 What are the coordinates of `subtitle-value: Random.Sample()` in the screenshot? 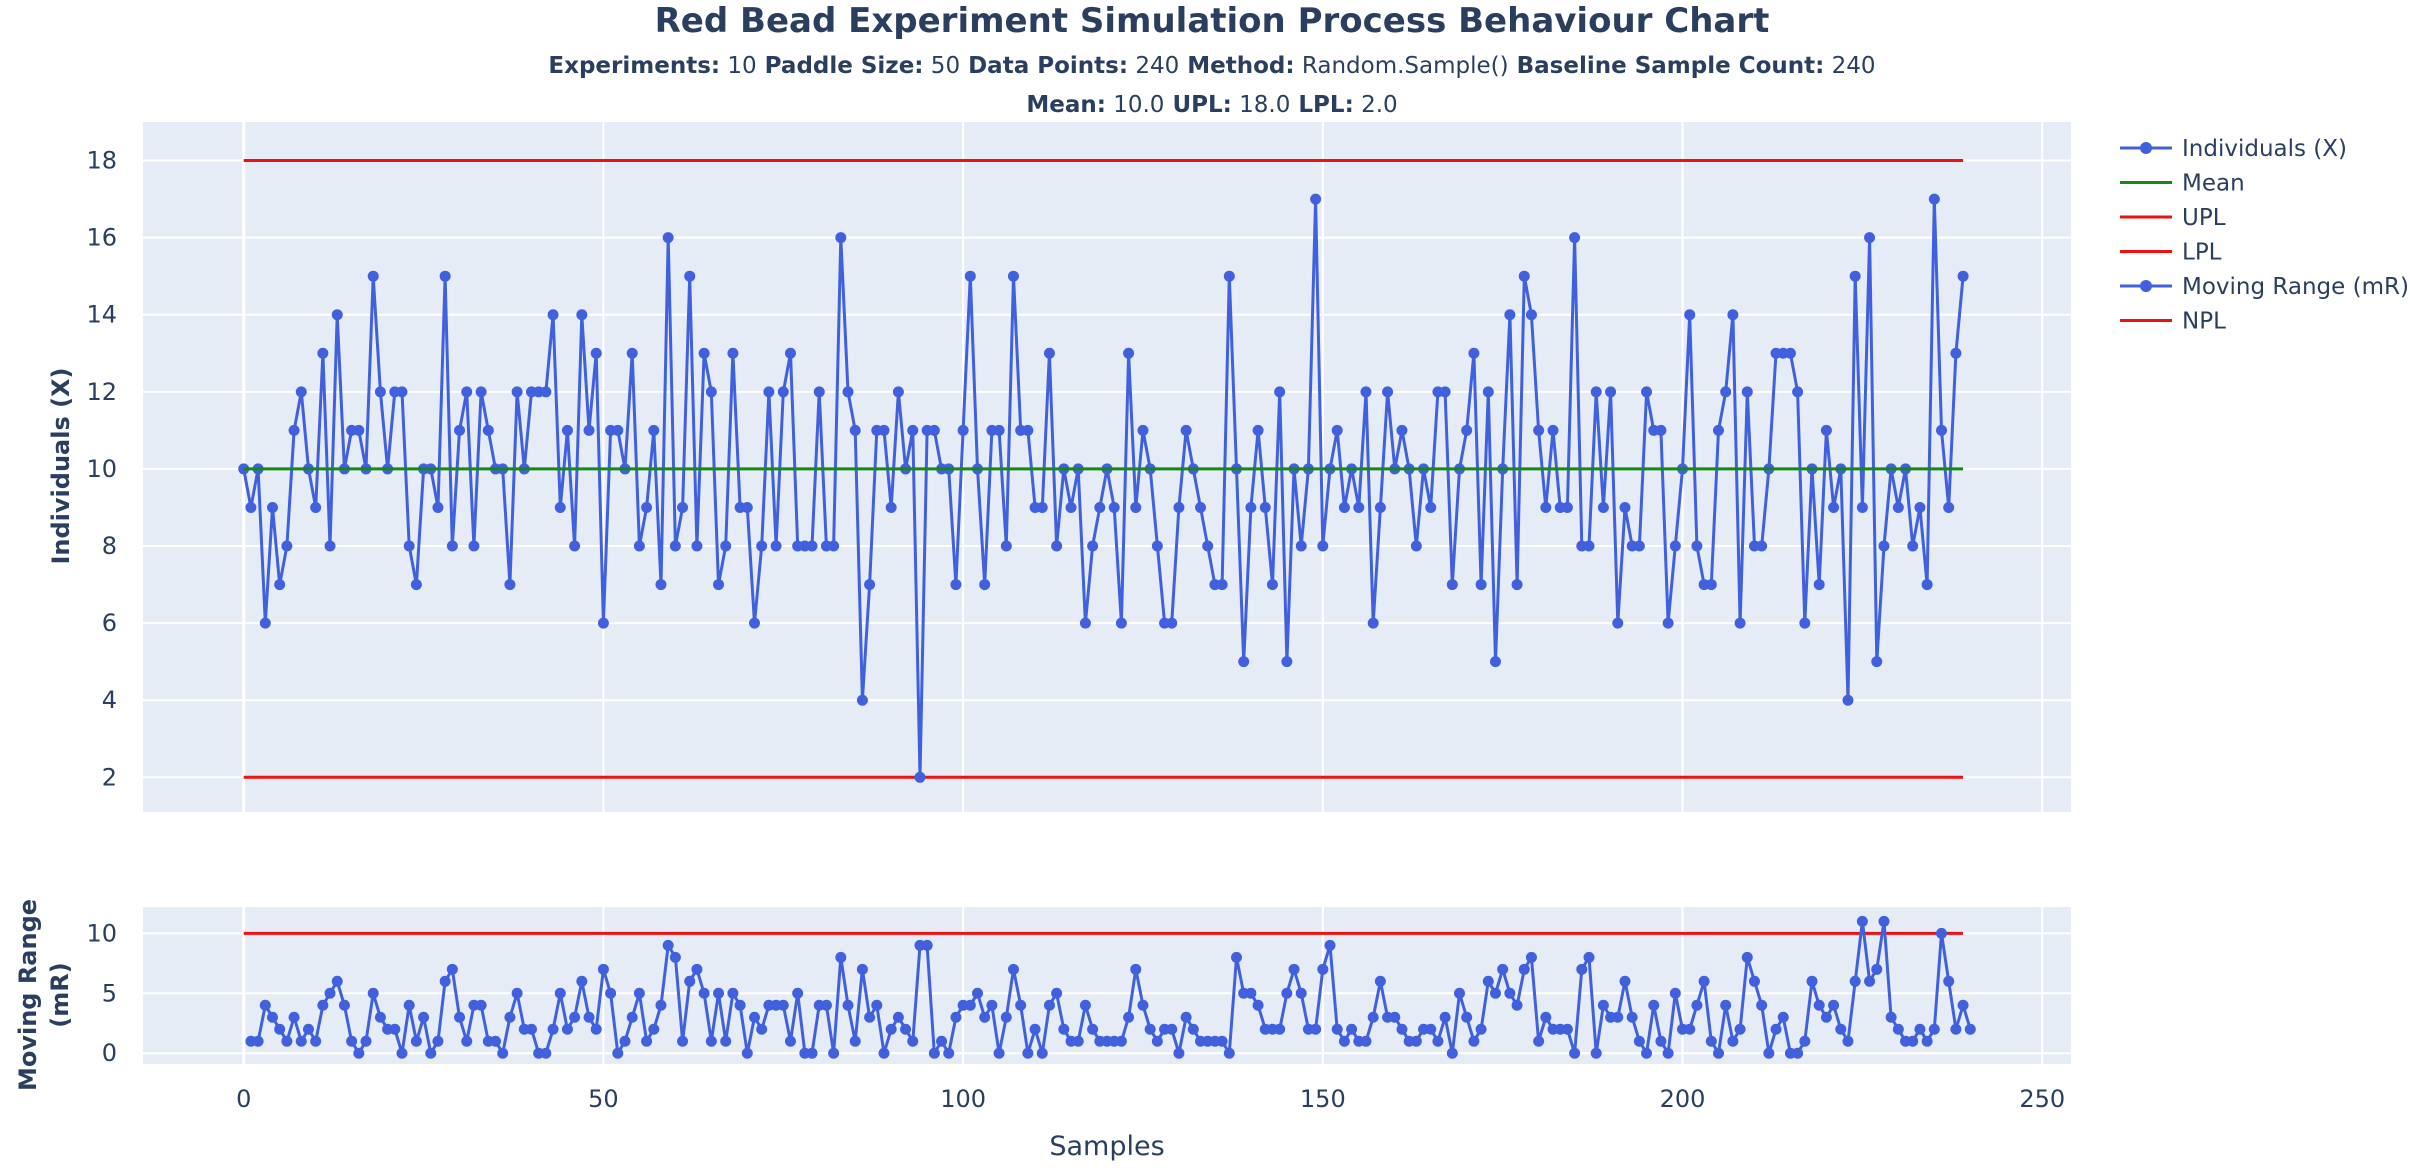 It's located at (1402, 66).